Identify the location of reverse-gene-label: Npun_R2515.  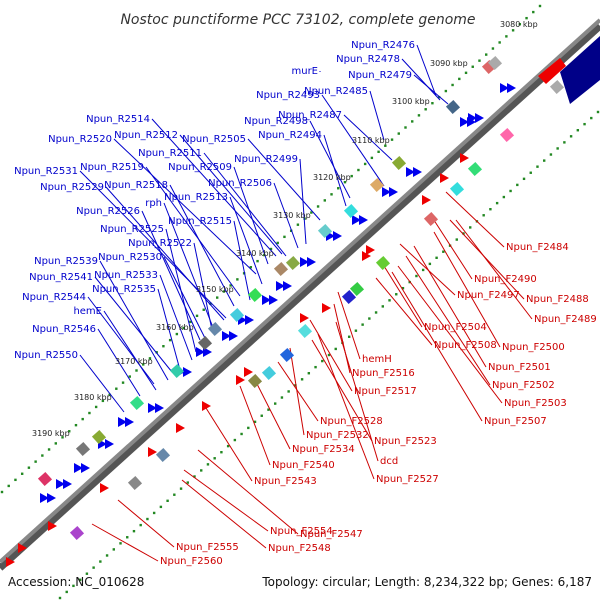
(200, 221).